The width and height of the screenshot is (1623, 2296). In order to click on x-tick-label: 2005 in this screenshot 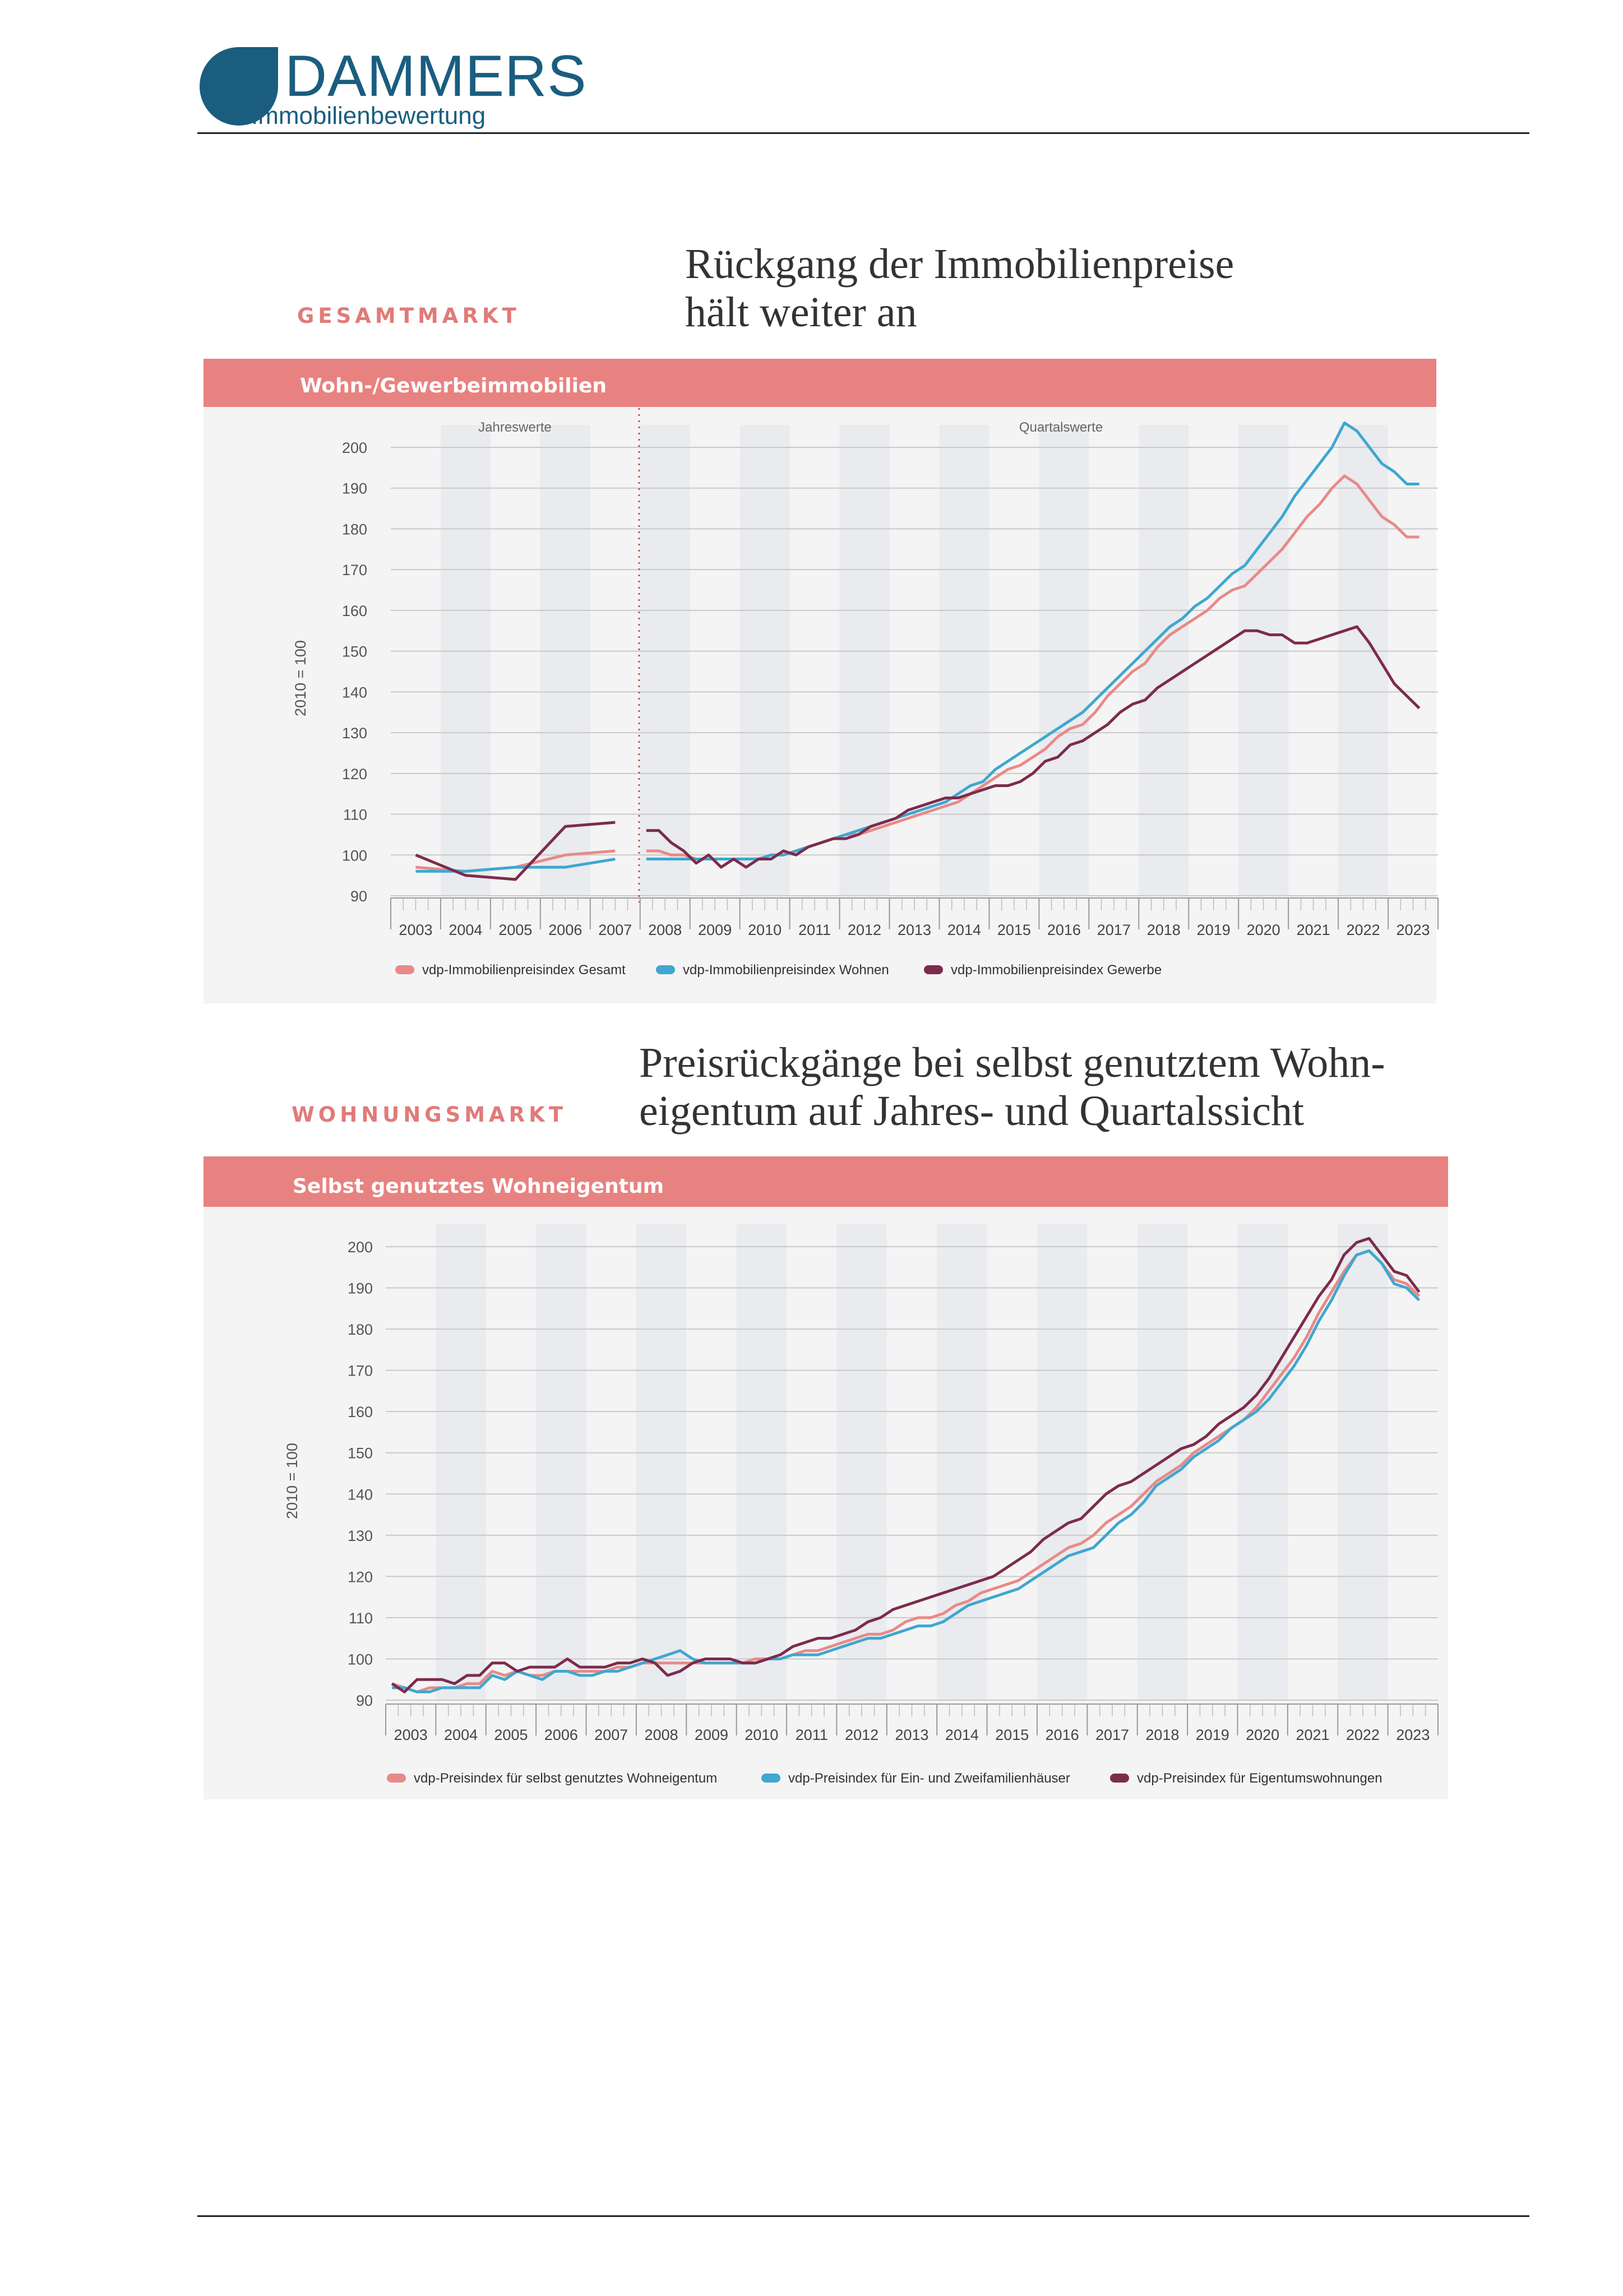, I will do `click(515, 930)`.